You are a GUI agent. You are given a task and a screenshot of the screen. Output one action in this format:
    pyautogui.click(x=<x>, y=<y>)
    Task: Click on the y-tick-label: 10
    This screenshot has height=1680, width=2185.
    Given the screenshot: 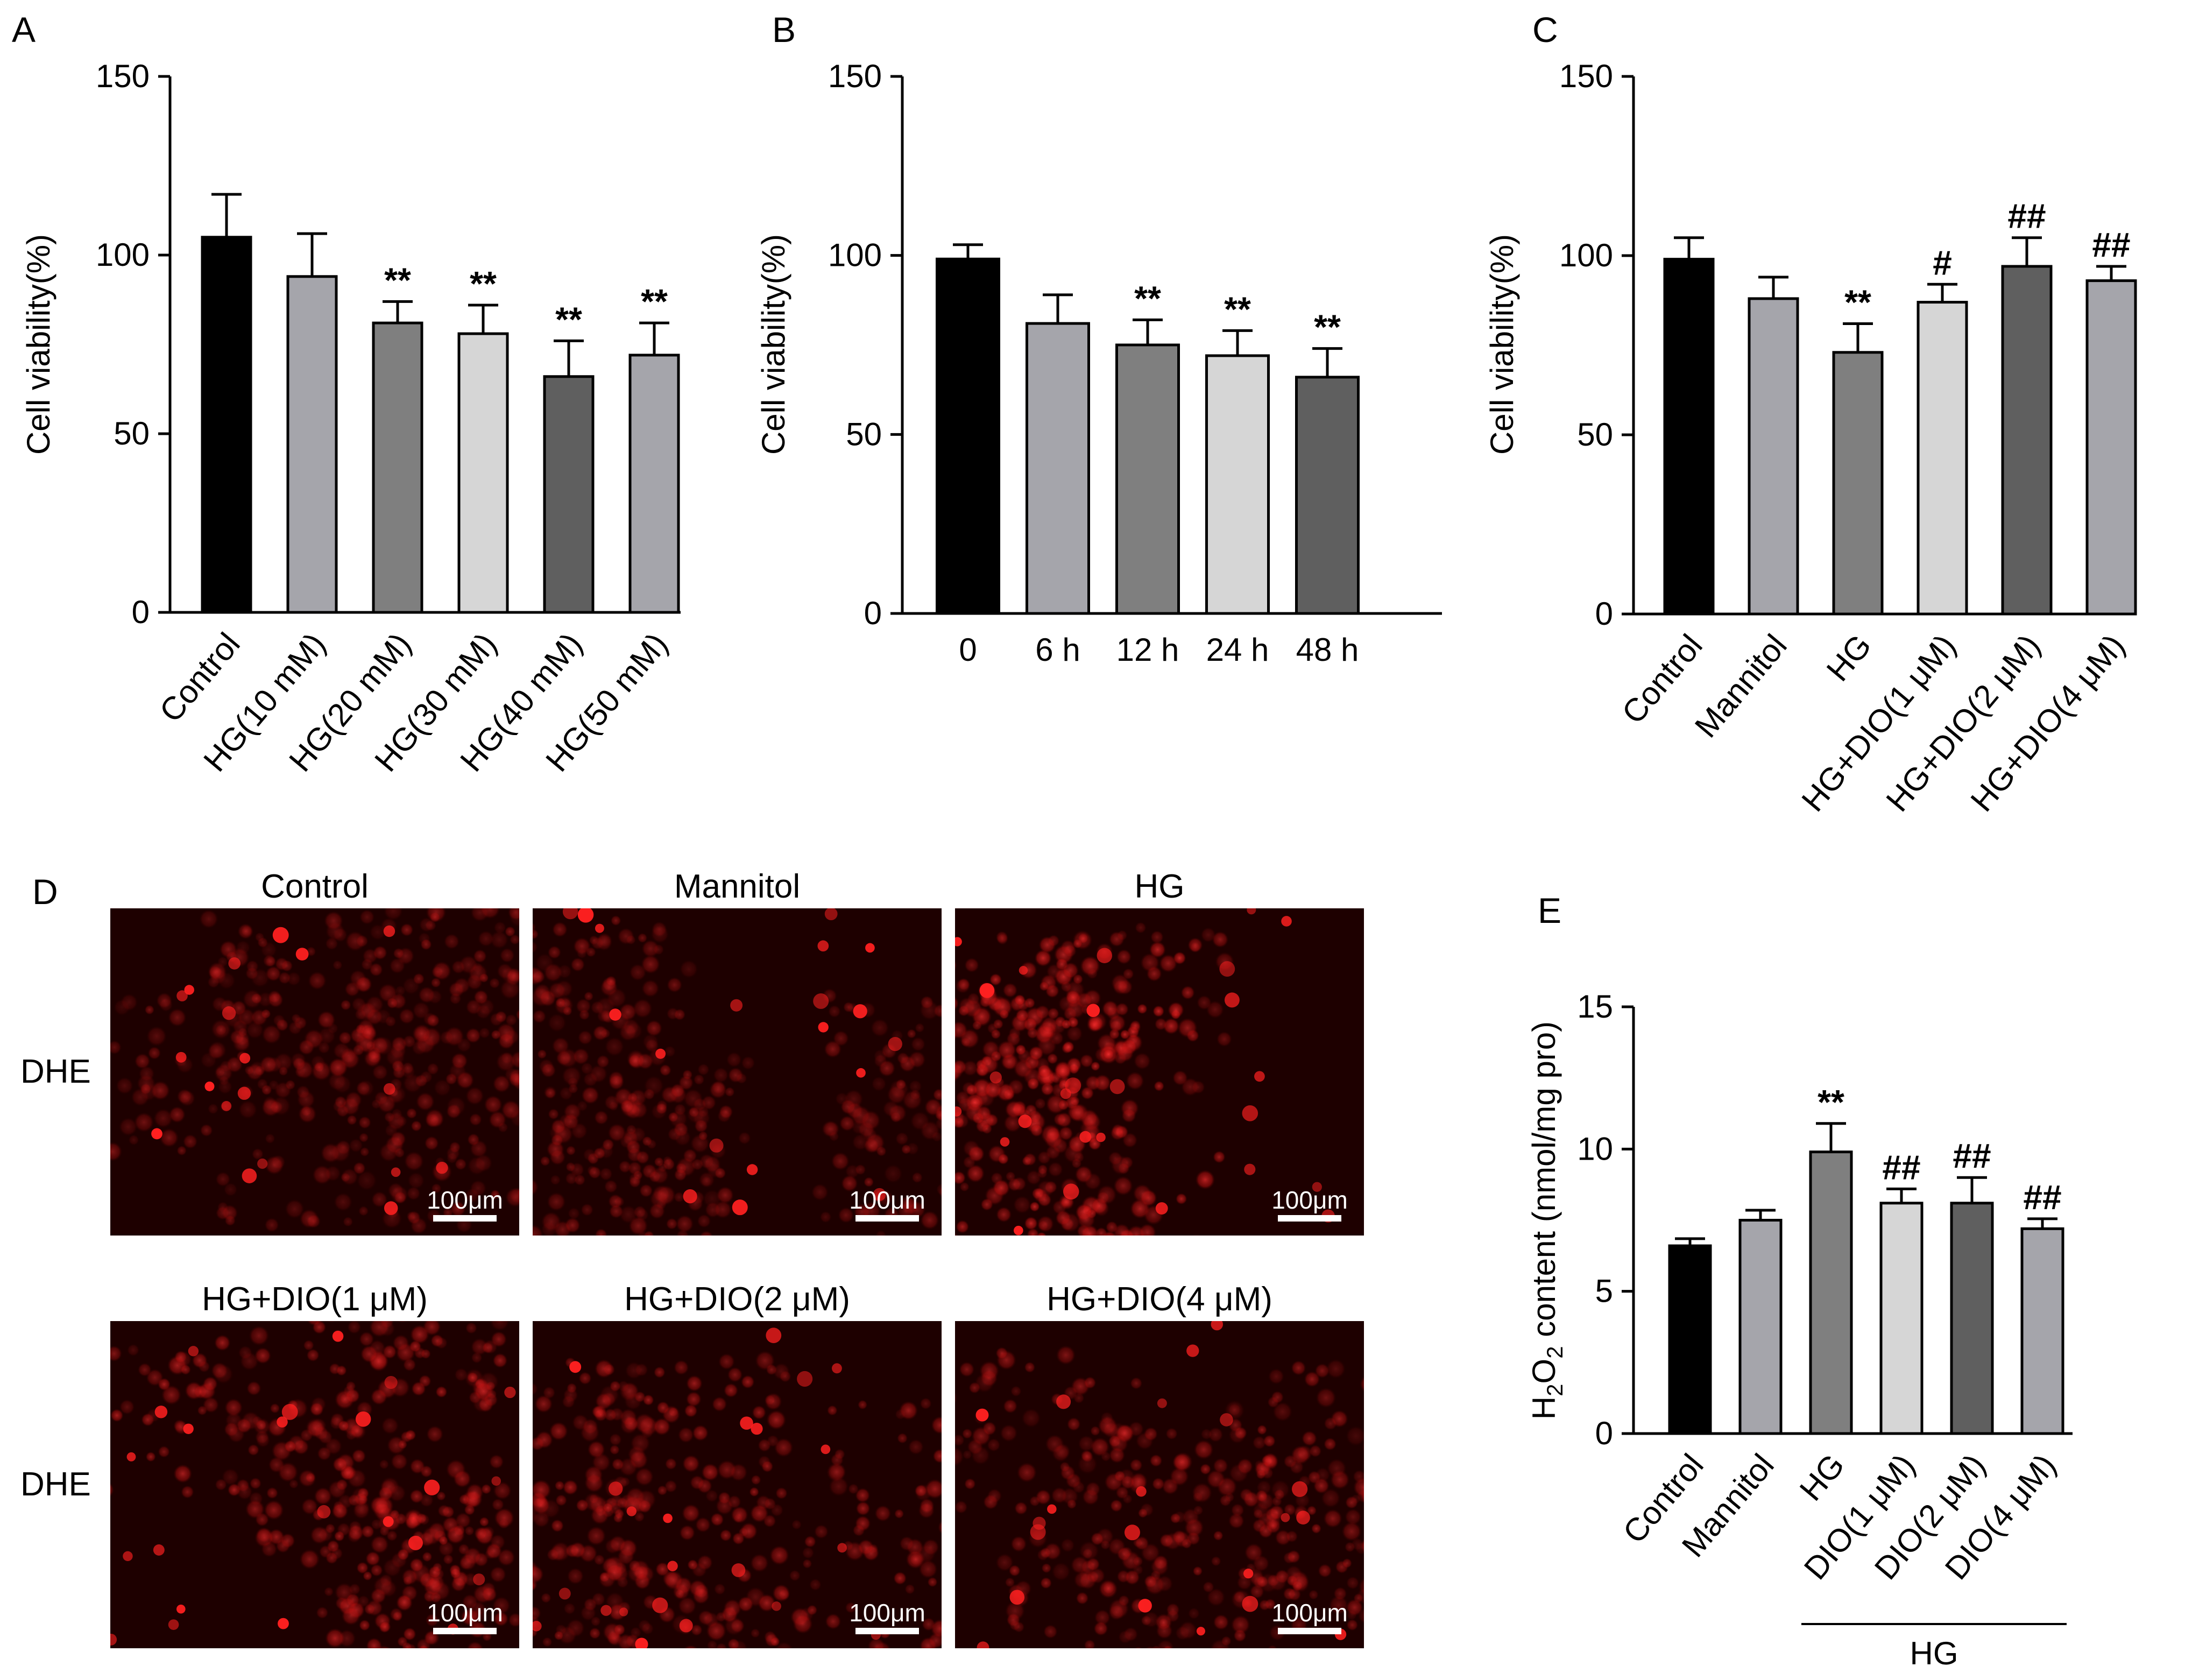 What is the action you would take?
    pyautogui.click(x=1595, y=1149)
    